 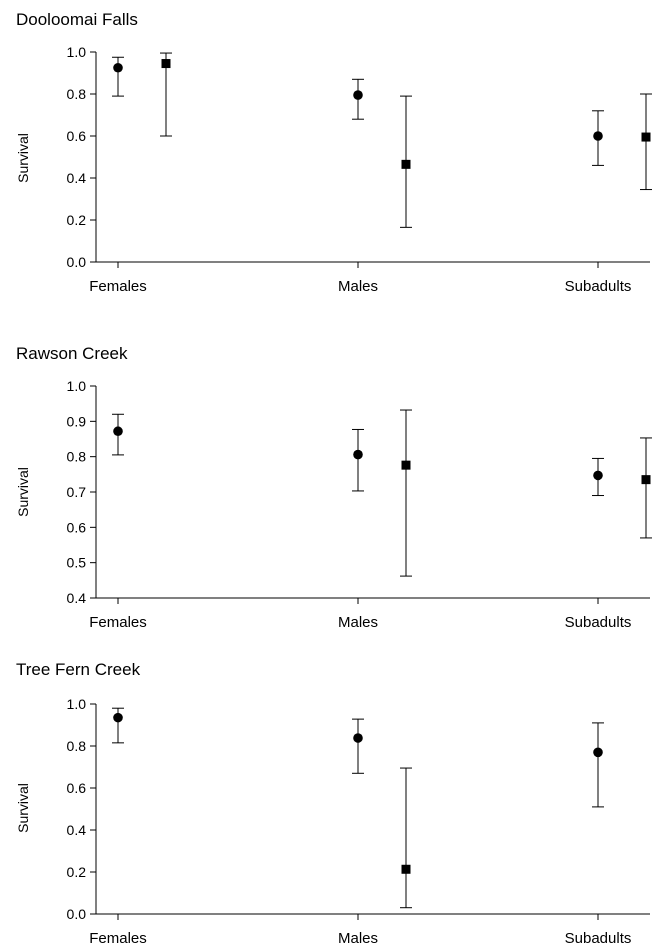 What do you see at coordinates (72, 353) in the screenshot?
I see `panel-title: Rawson Creek` at bounding box center [72, 353].